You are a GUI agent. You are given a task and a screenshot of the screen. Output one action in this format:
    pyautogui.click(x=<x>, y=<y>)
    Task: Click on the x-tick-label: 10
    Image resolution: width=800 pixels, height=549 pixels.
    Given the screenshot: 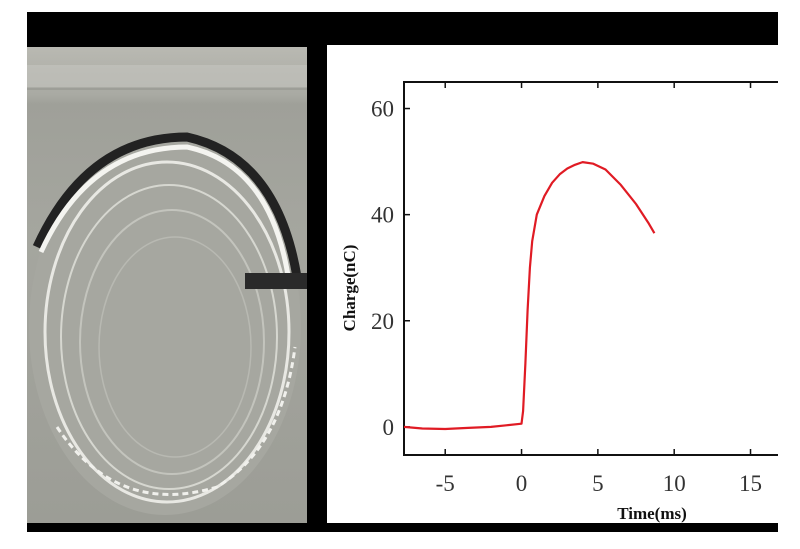 What is the action you would take?
    pyautogui.click(x=674, y=483)
    